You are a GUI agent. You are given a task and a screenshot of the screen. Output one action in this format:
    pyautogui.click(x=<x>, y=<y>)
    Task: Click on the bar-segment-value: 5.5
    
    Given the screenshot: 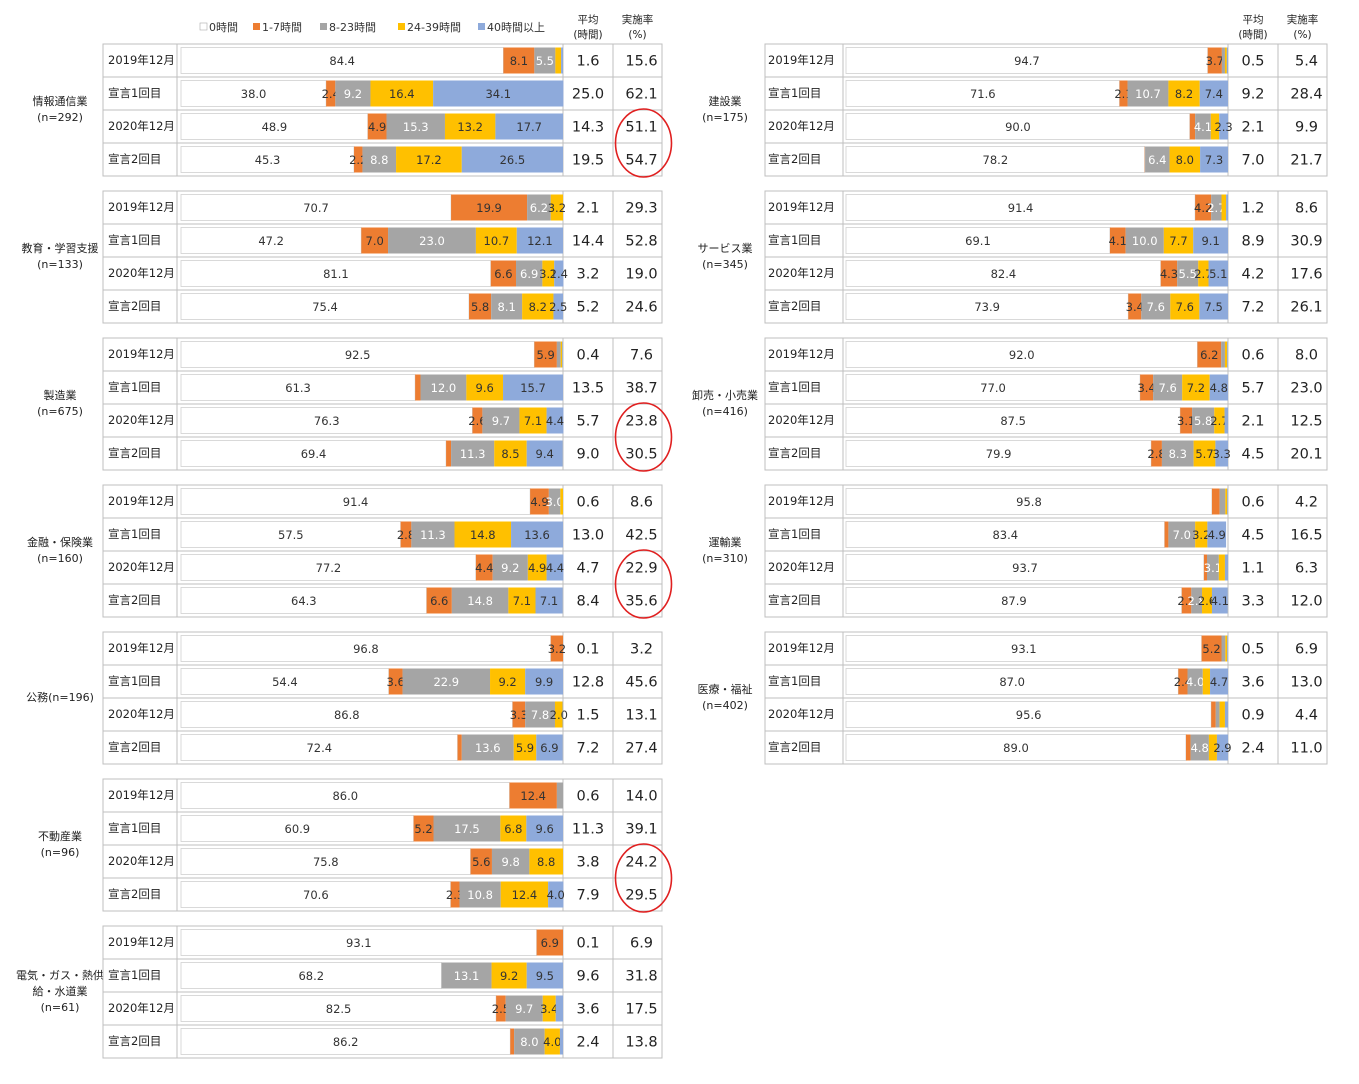 What is the action you would take?
    pyautogui.click(x=545, y=61)
    